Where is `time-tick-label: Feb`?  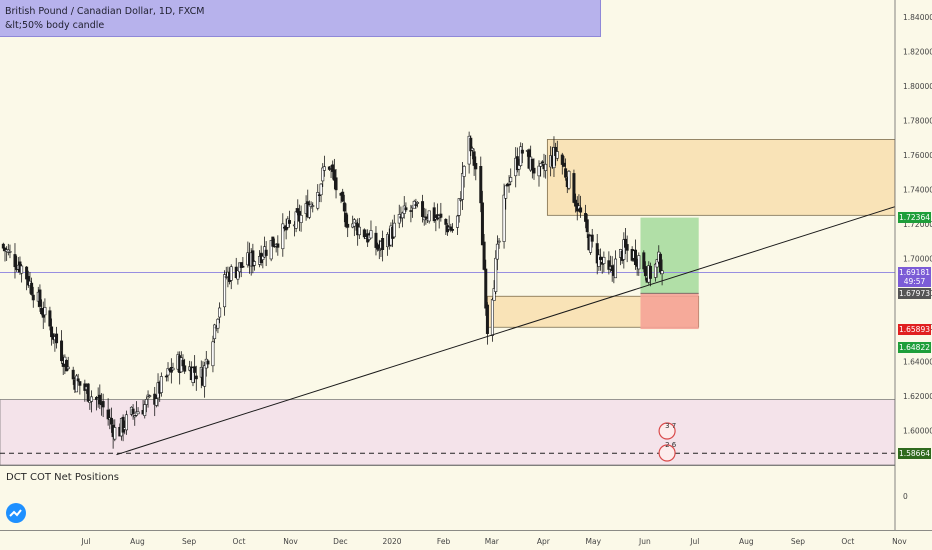
time-tick-label: Feb is located at coordinates (444, 541).